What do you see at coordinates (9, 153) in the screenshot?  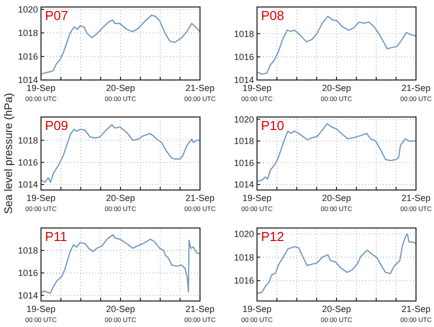 I see `y-axis-title: Sea level pressure (hPa)` at bounding box center [9, 153].